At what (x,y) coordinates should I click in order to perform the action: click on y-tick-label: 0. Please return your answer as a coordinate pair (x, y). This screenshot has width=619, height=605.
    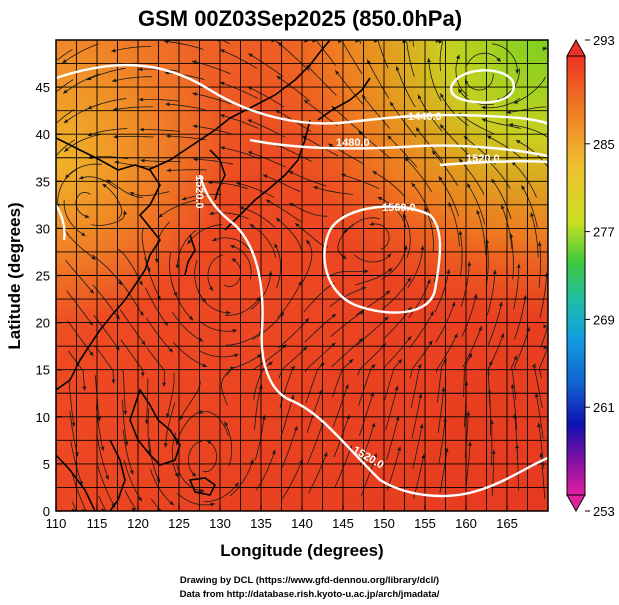
    Looking at the image, I should click on (46, 511).